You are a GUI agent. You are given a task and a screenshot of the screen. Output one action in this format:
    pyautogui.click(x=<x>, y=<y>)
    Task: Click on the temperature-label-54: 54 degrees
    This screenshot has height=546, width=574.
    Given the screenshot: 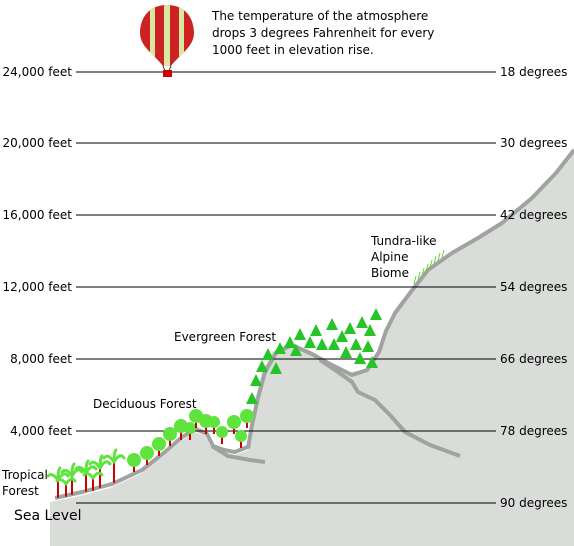 What is the action you would take?
    pyautogui.click(x=533, y=287)
    